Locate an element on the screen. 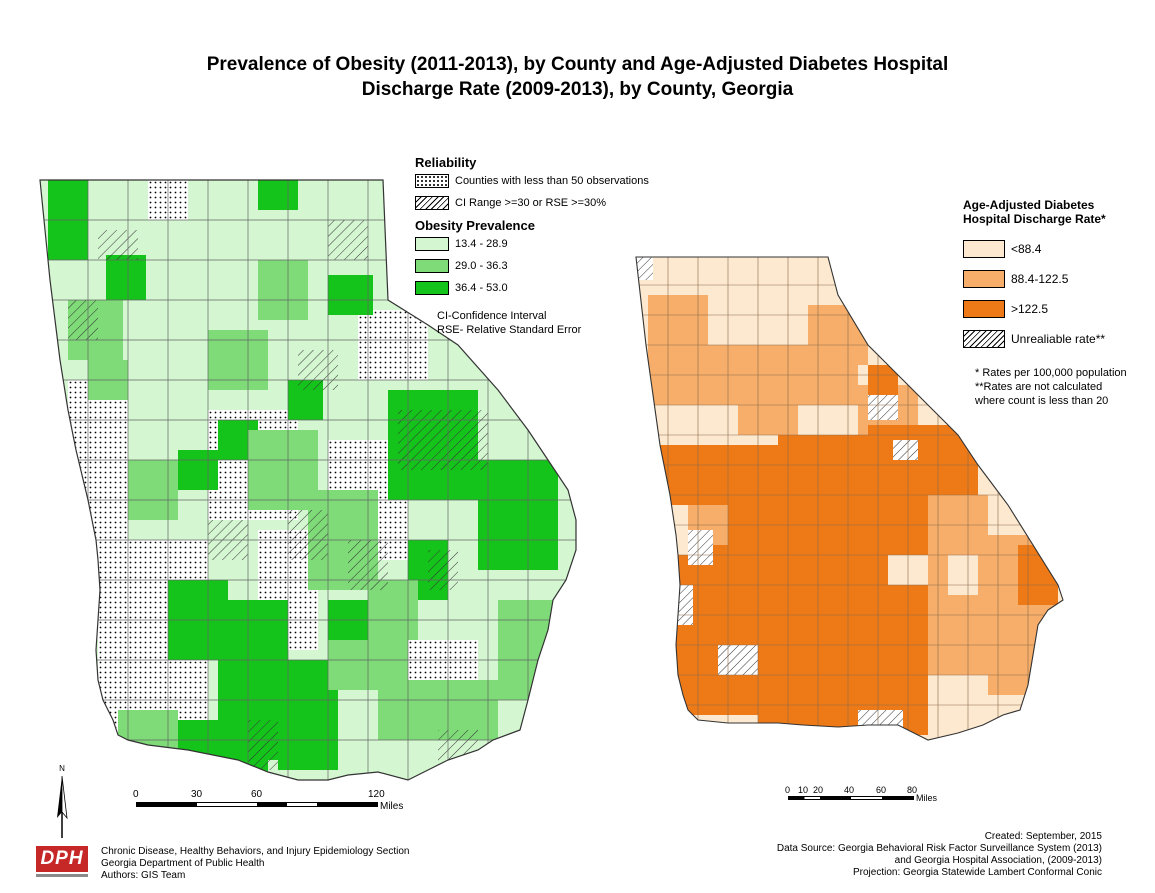 Image resolution: width=1155 pixels, height=893 pixels. right-scale-tick-0: 0 is located at coordinates (788, 790).